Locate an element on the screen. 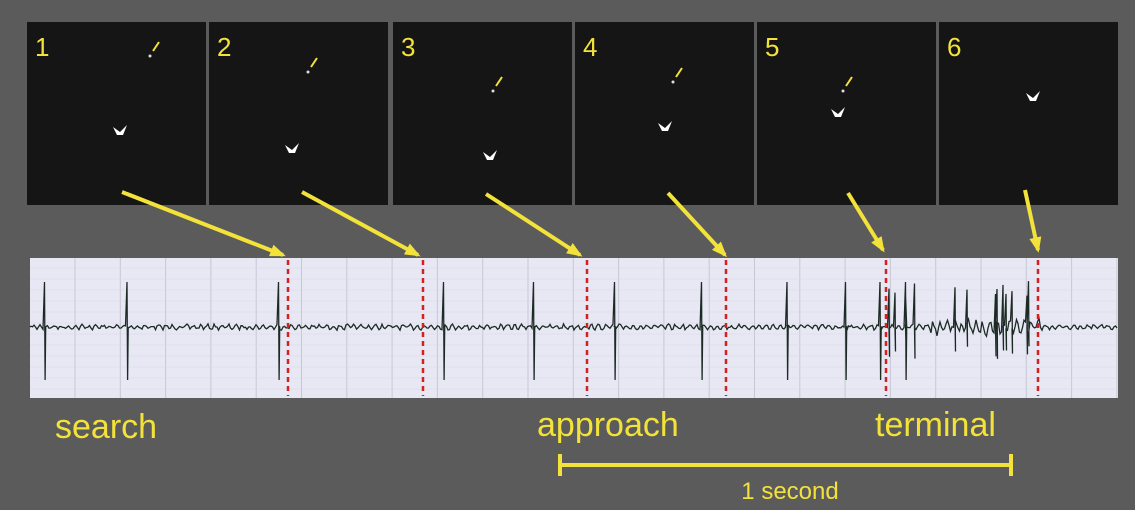 This screenshot has width=1135, height=510. frame-number: 5 is located at coordinates (772, 47).